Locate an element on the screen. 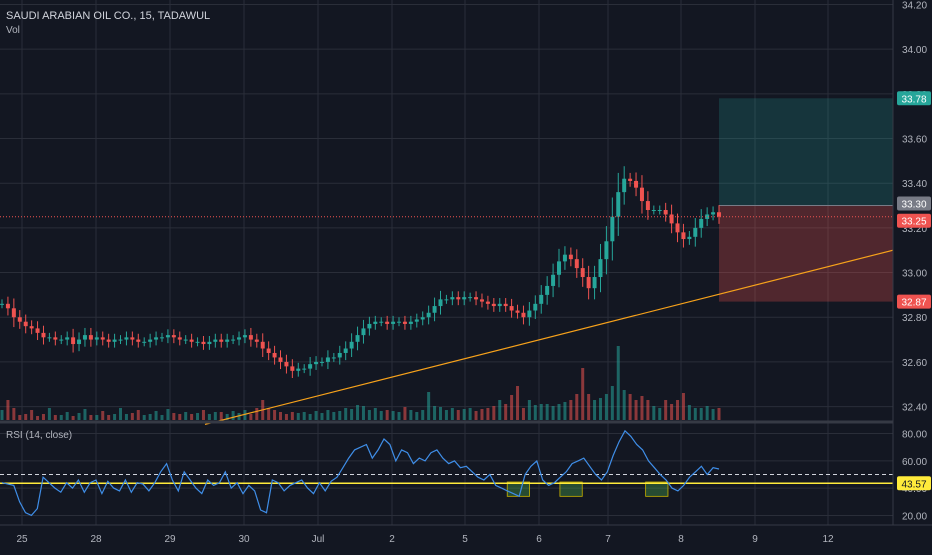 The width and height of the screenshot is (932, 555). stop-badge: 32.87 is located at coordinates (913, 303).